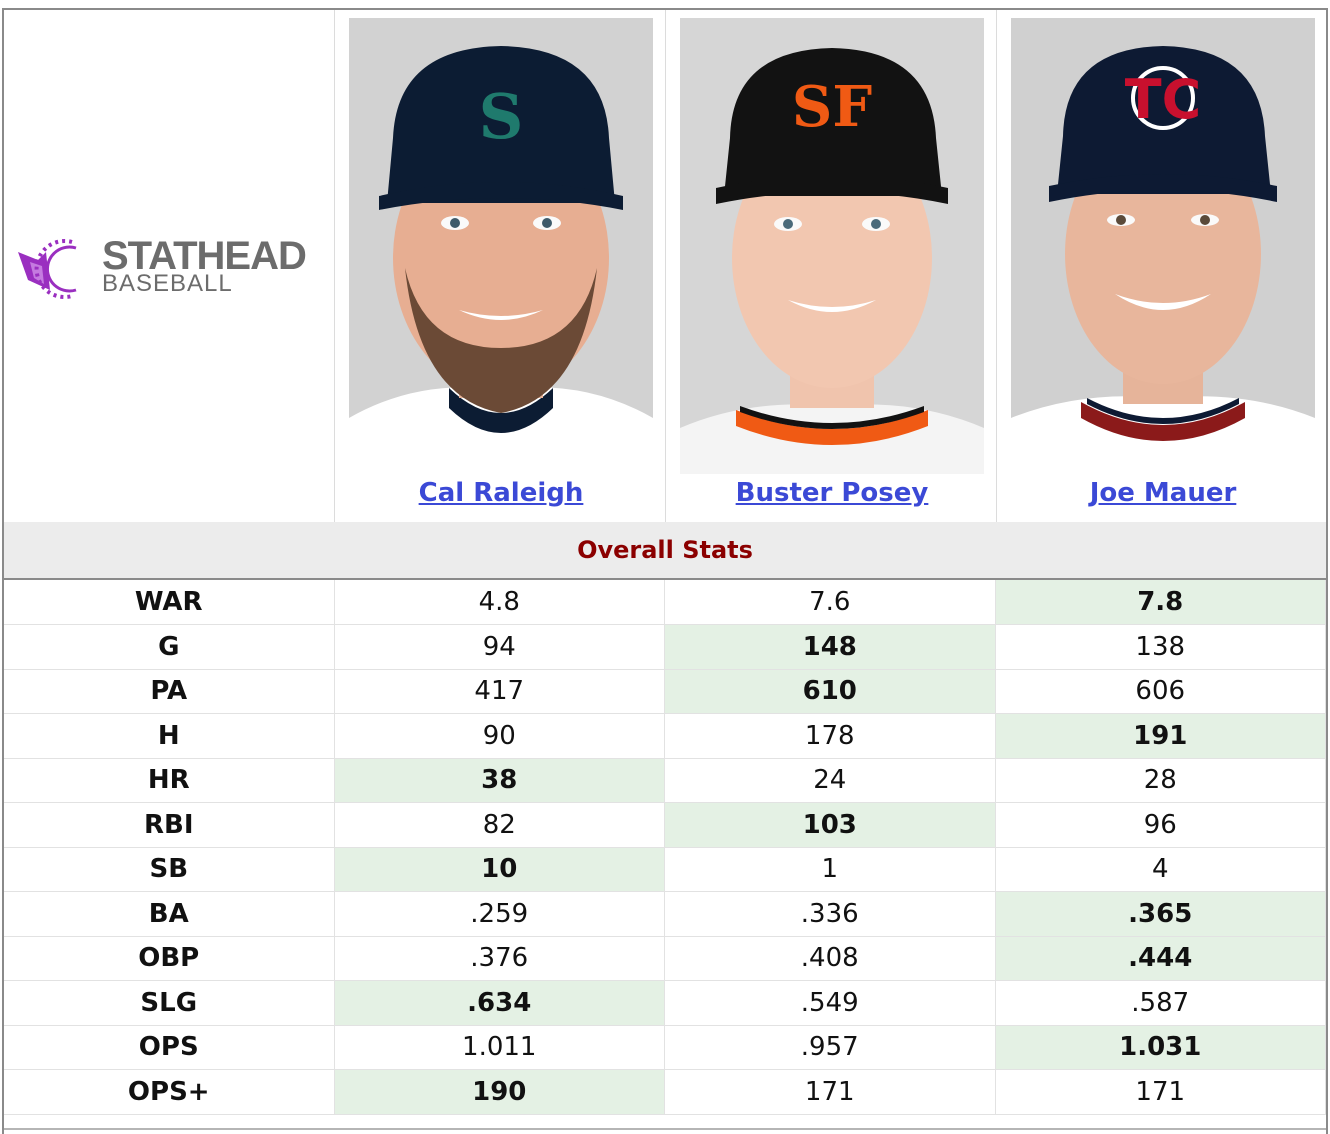 This screenshot has height=1134, width=1330. I want to click on stat-row-war: WAR 4.8 7.6 7.8, so click(665, 602).